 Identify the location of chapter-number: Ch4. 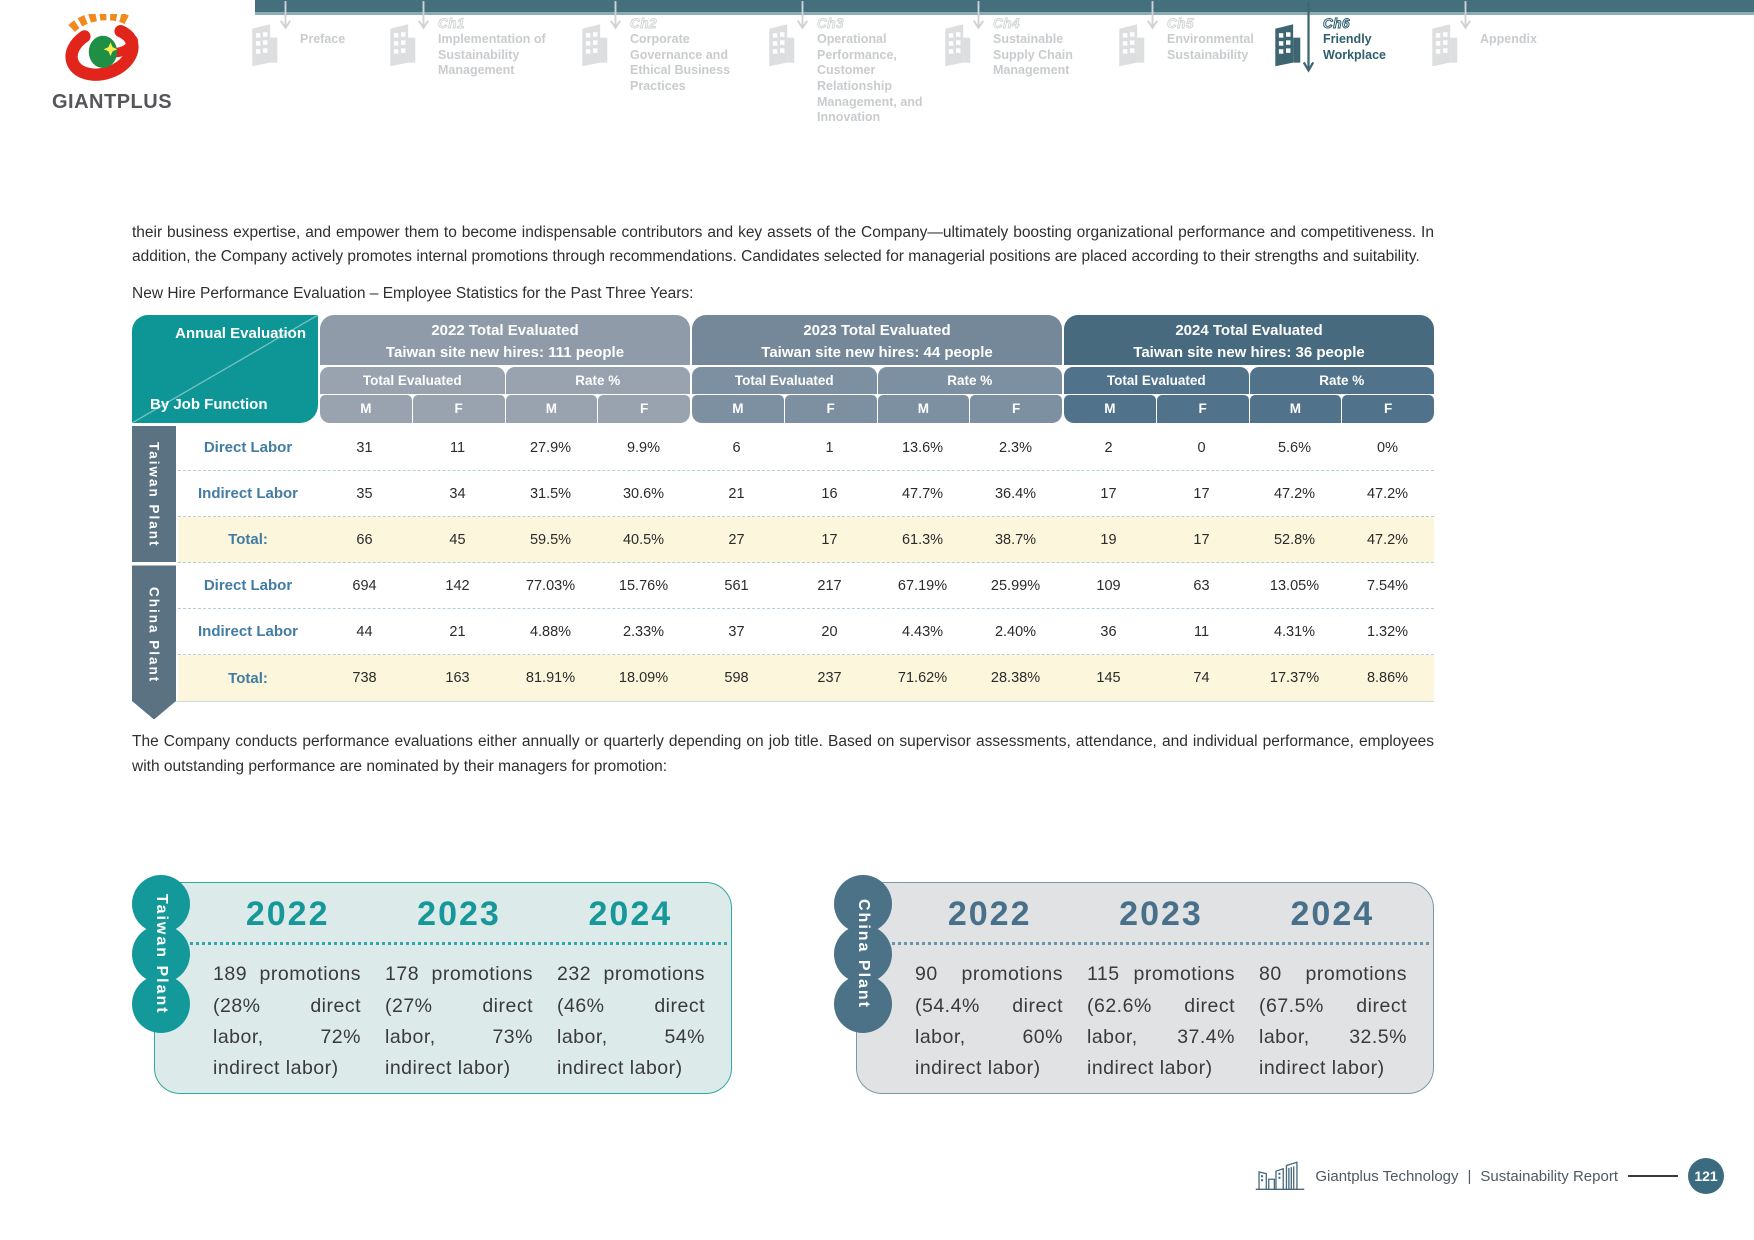
(1007, 24).